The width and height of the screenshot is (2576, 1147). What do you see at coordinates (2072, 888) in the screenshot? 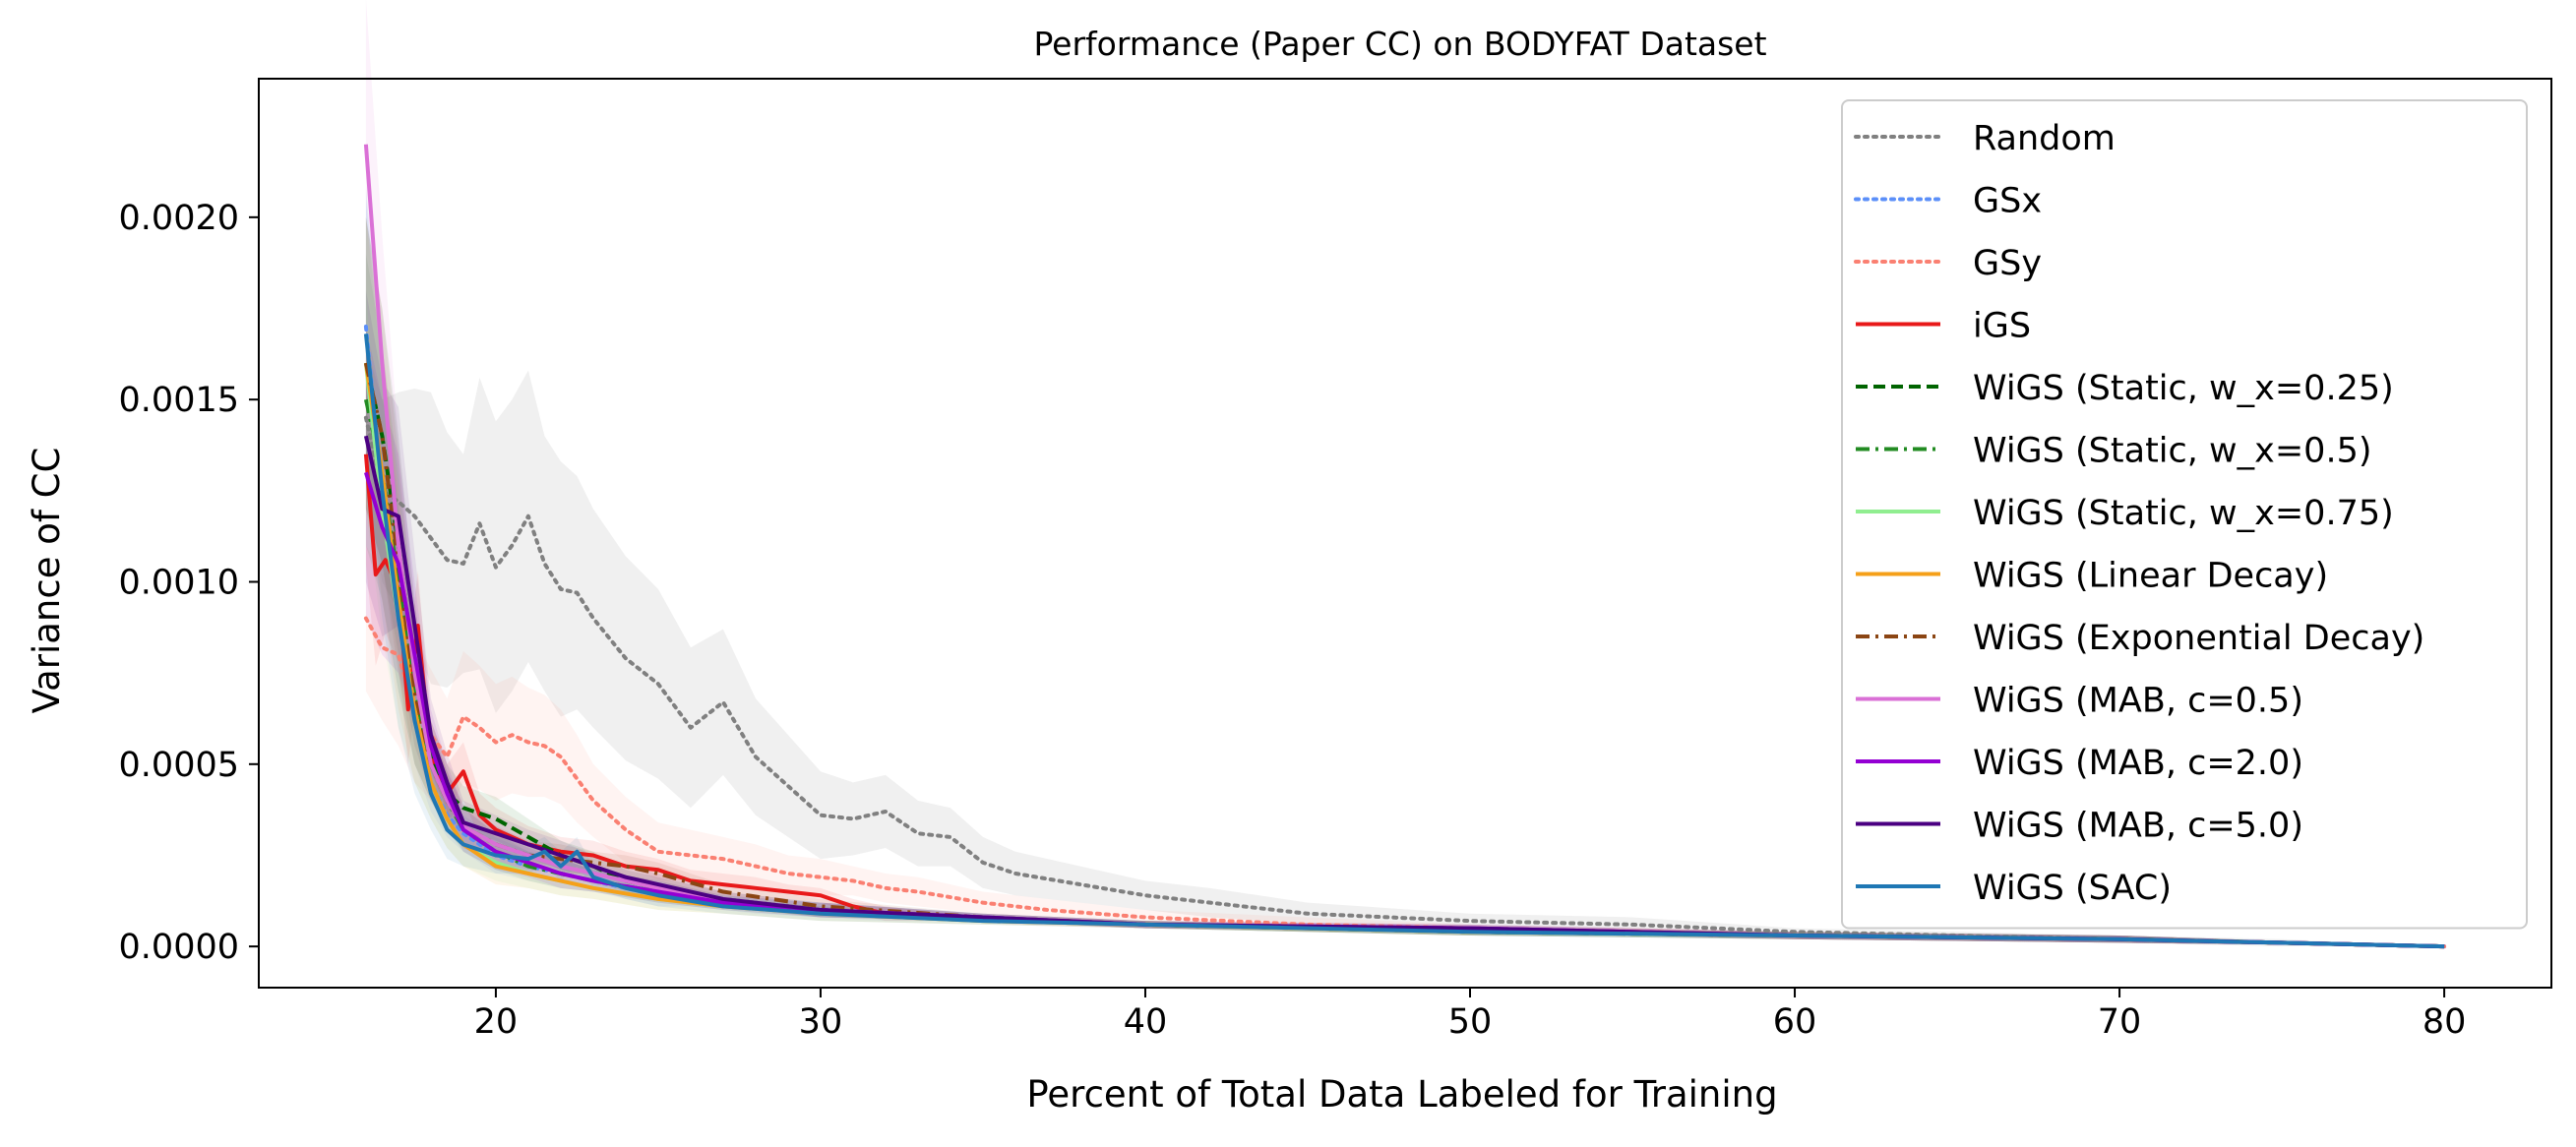
I see `legend-label: WiGS (SAC)` at bounding box center [2072, 888].